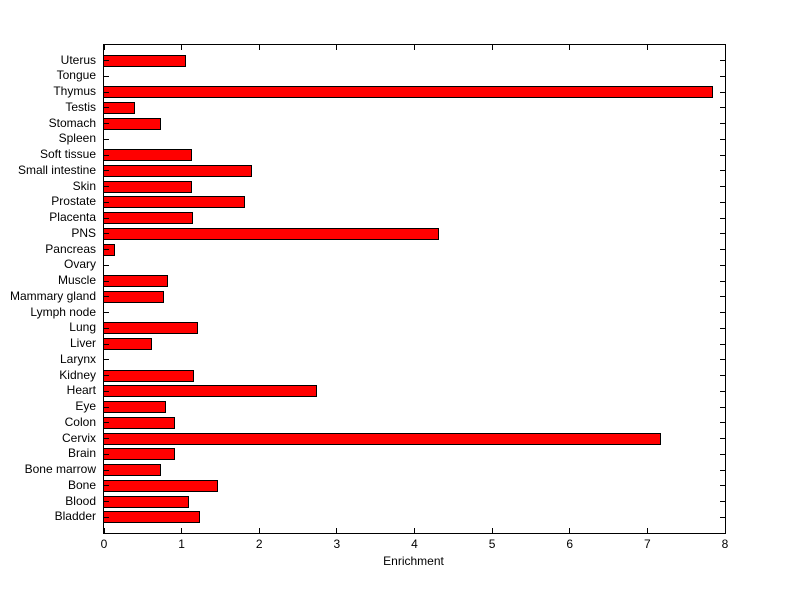  What do you see at coordinates (135, 407) in the screenshot?
I see `bar-eye` at bounding box center [135, 407].